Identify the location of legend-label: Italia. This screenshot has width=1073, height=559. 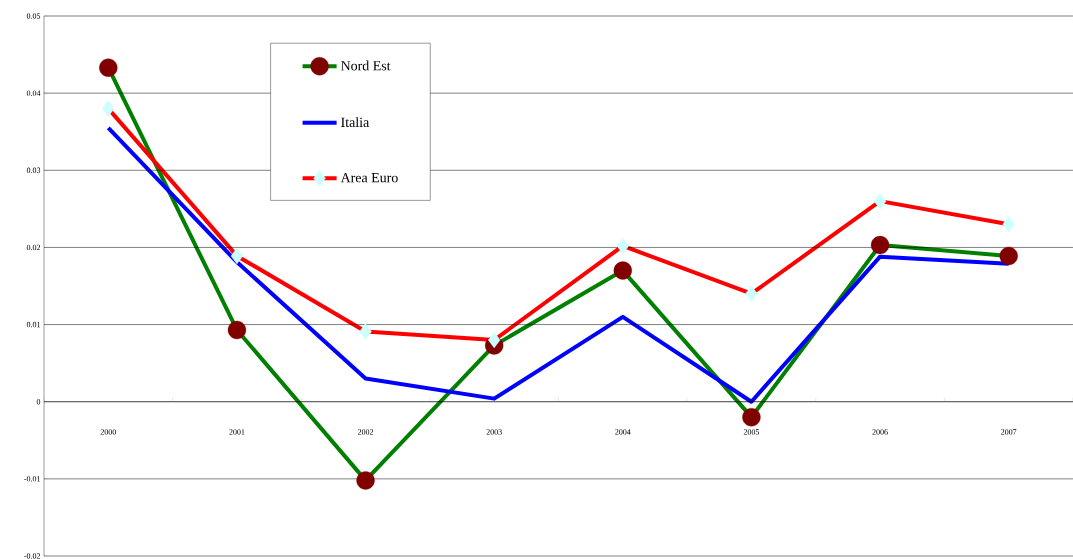
(355, 122).